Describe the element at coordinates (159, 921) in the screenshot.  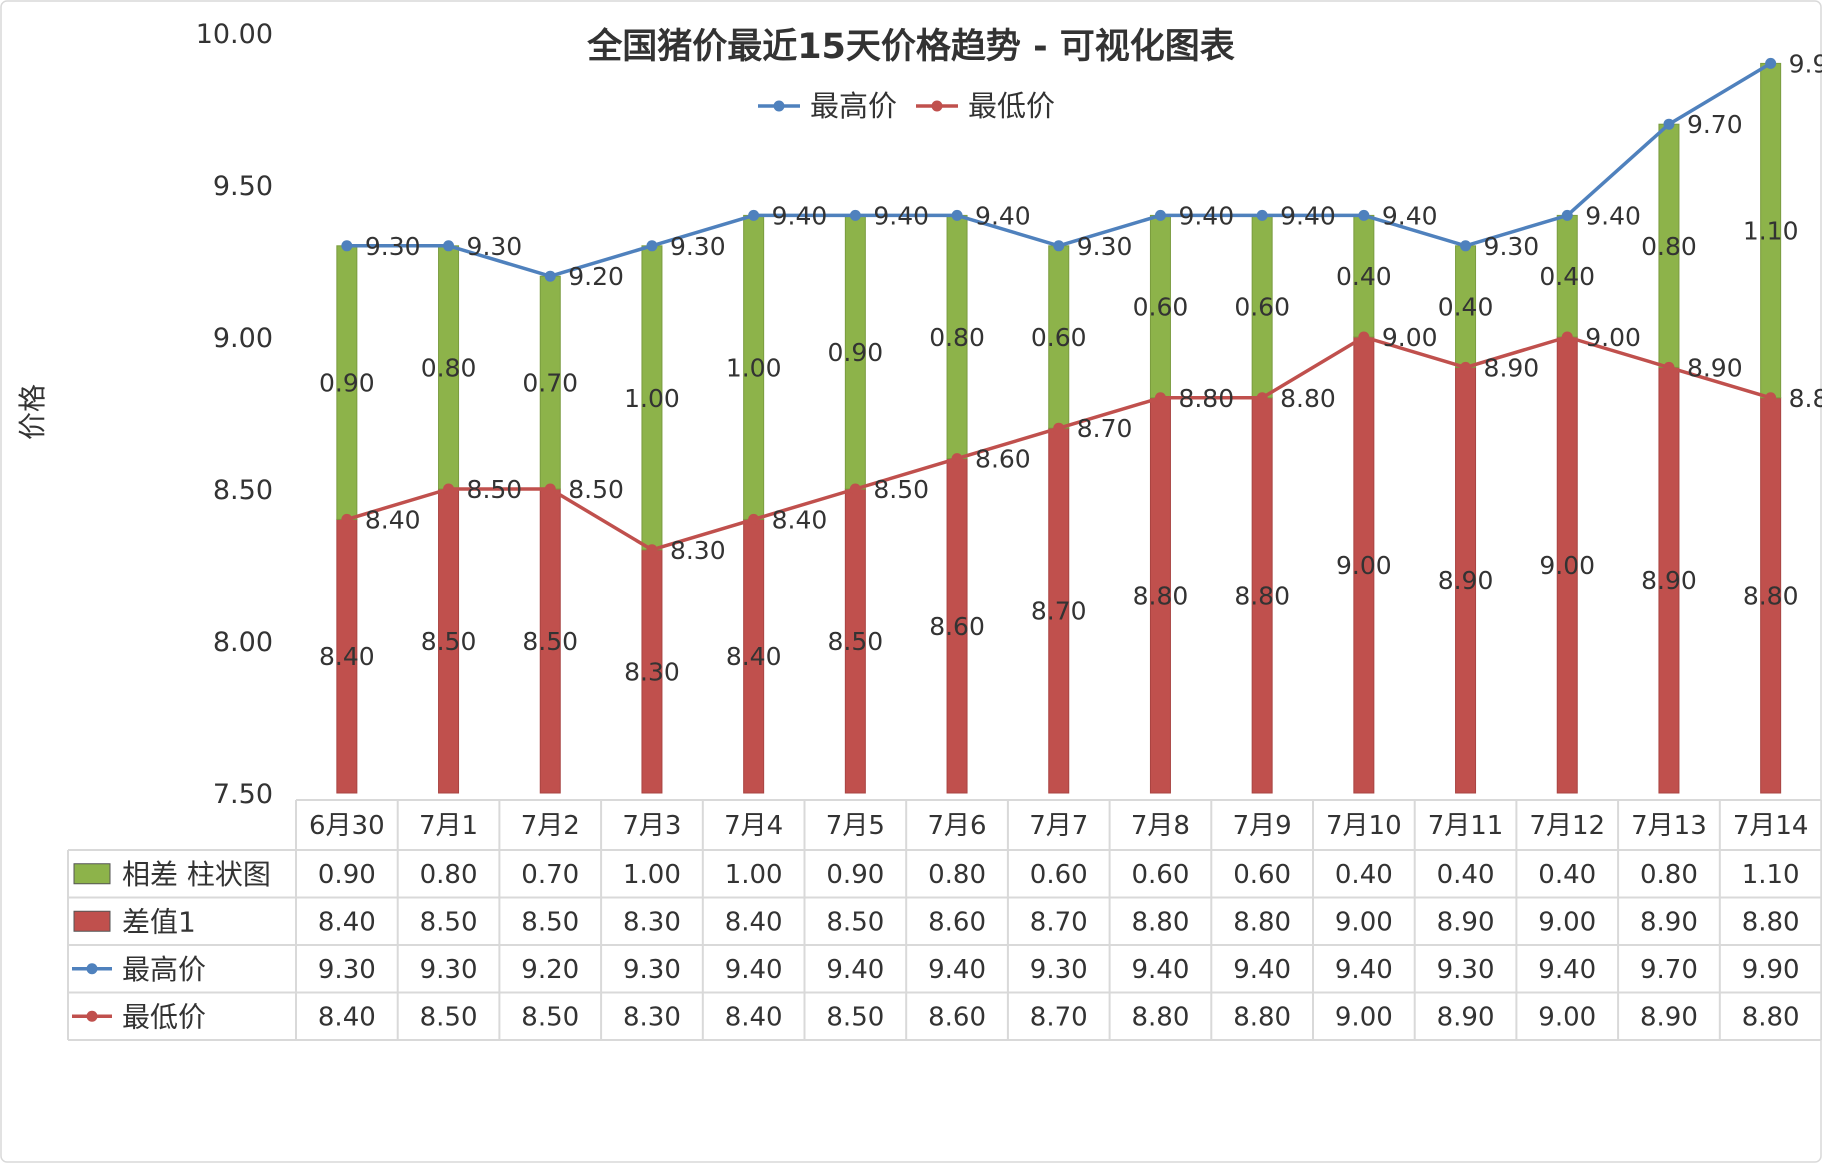
I see `row-label: 差值1` at that location.